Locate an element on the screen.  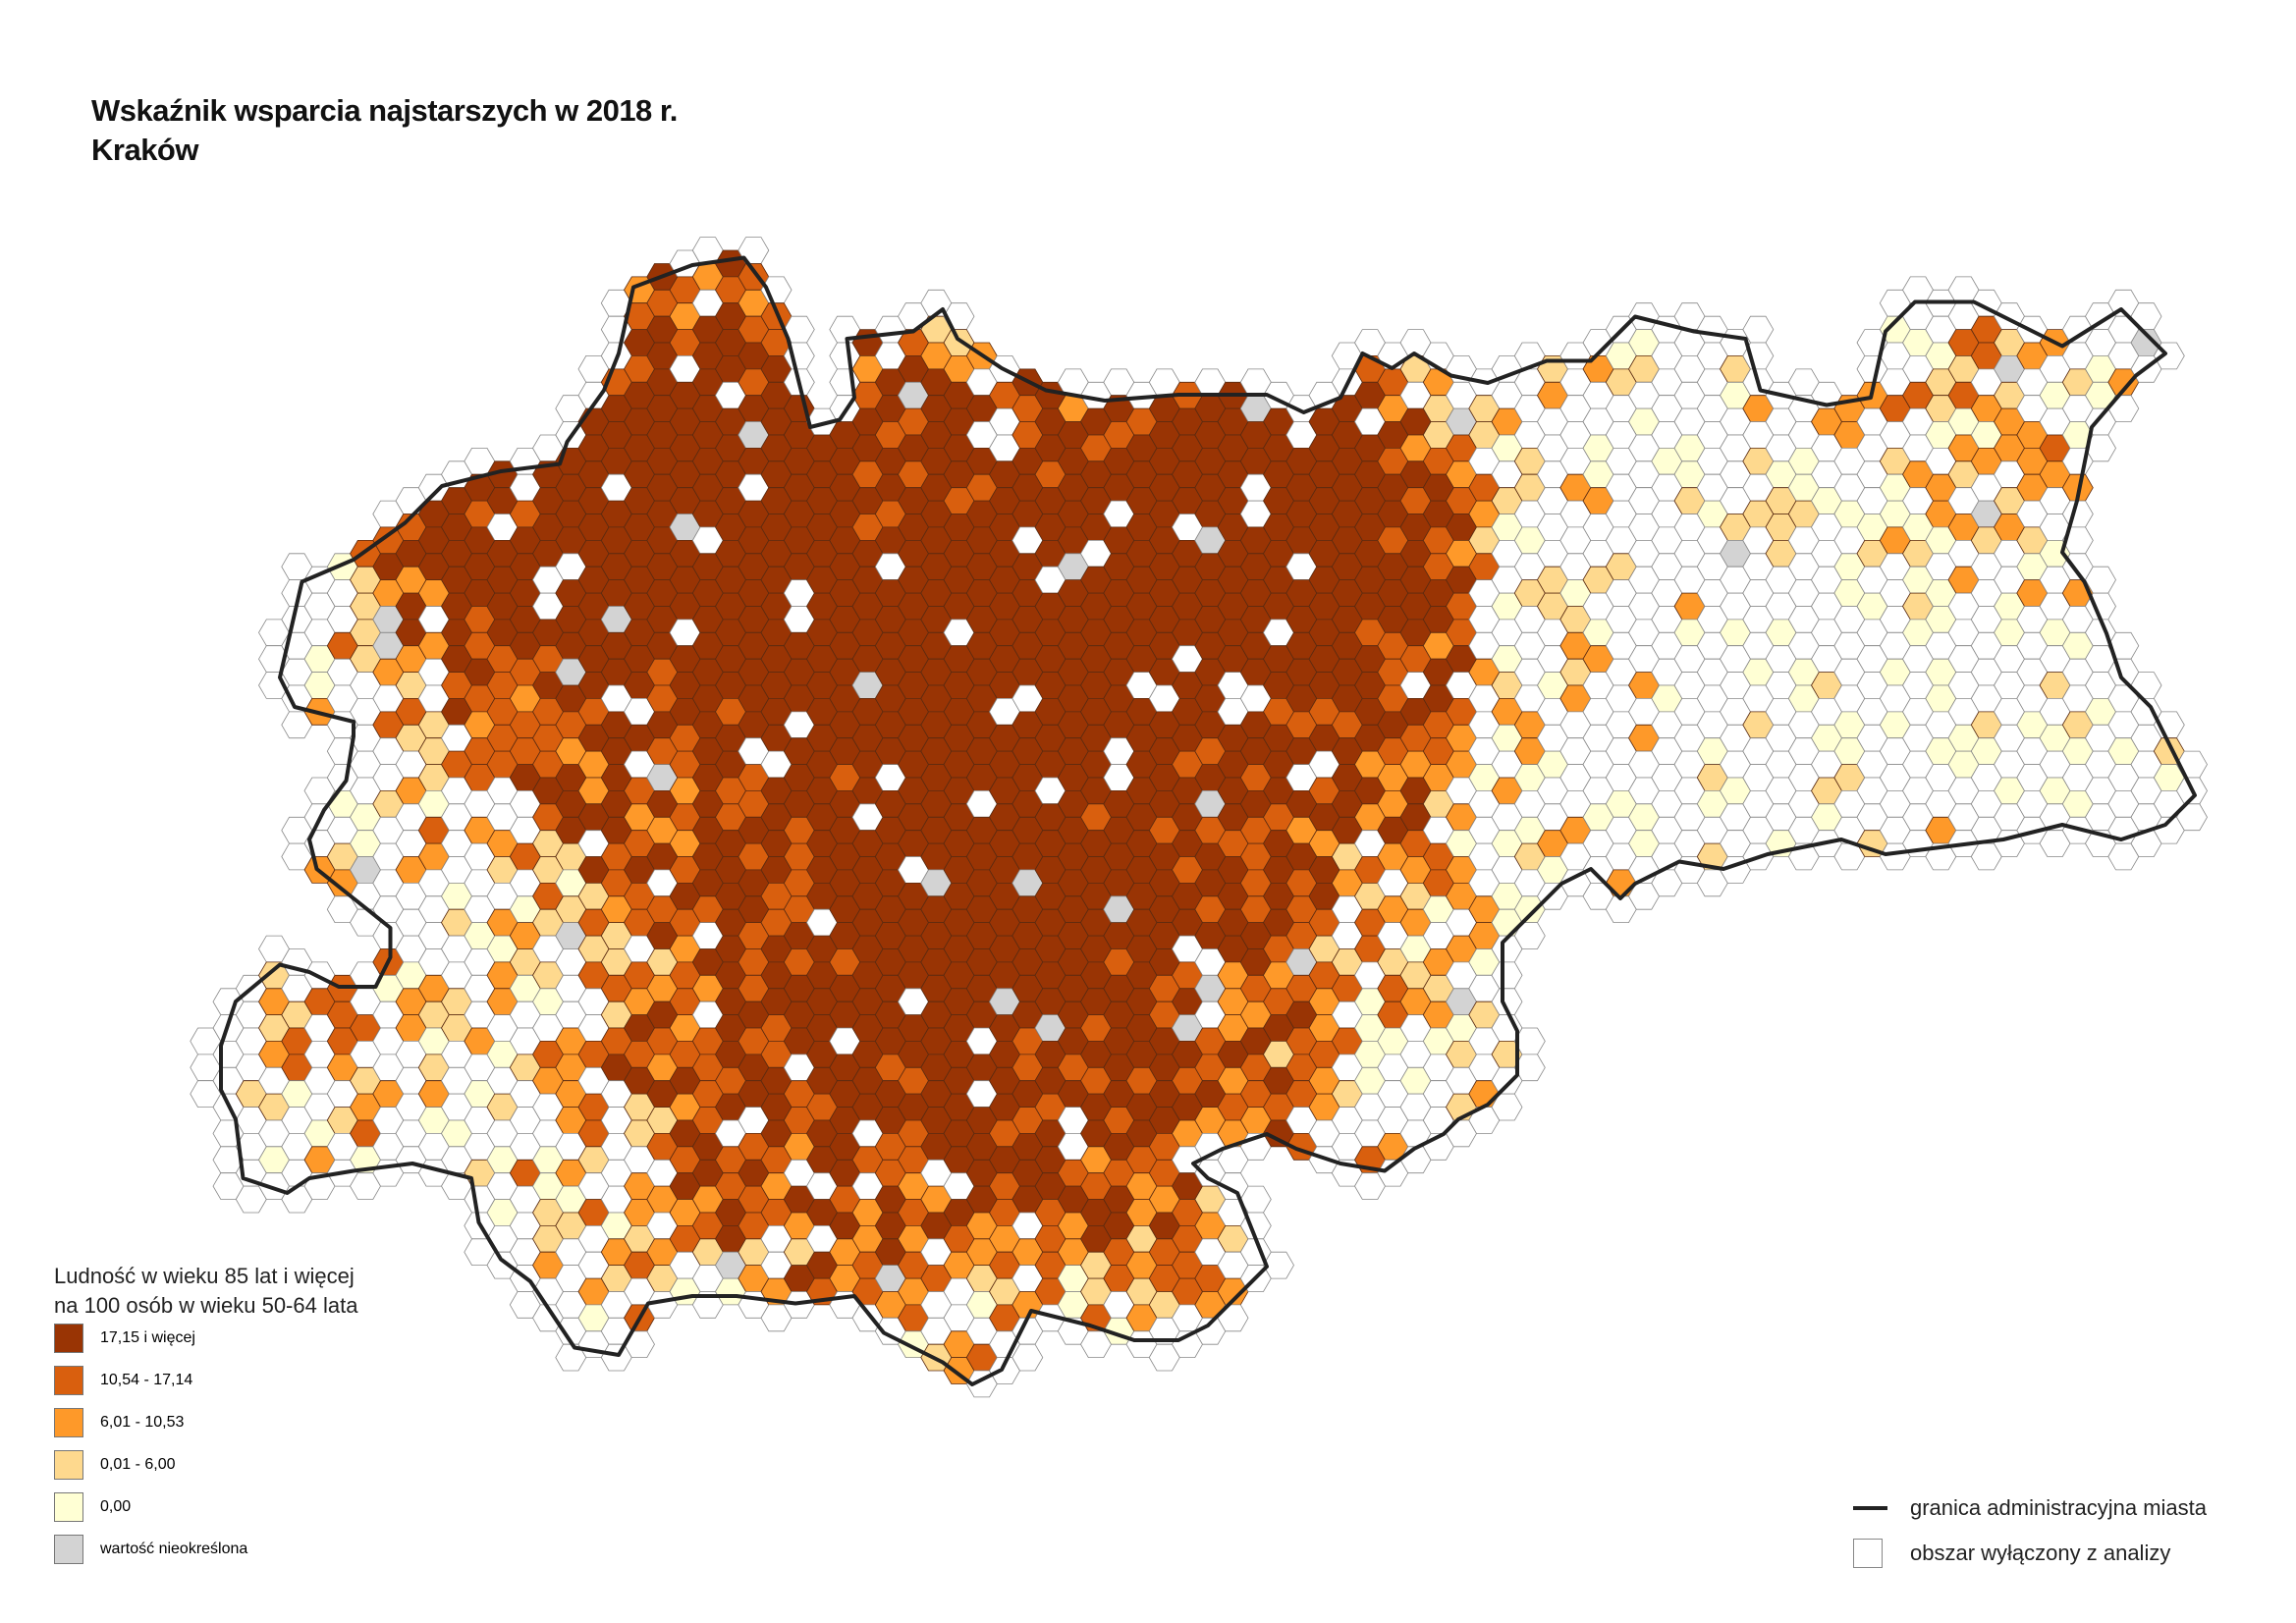
legend-heading-line1: Ludność w wieku 85 lat i więcej is located at coordinates (204, 1276).